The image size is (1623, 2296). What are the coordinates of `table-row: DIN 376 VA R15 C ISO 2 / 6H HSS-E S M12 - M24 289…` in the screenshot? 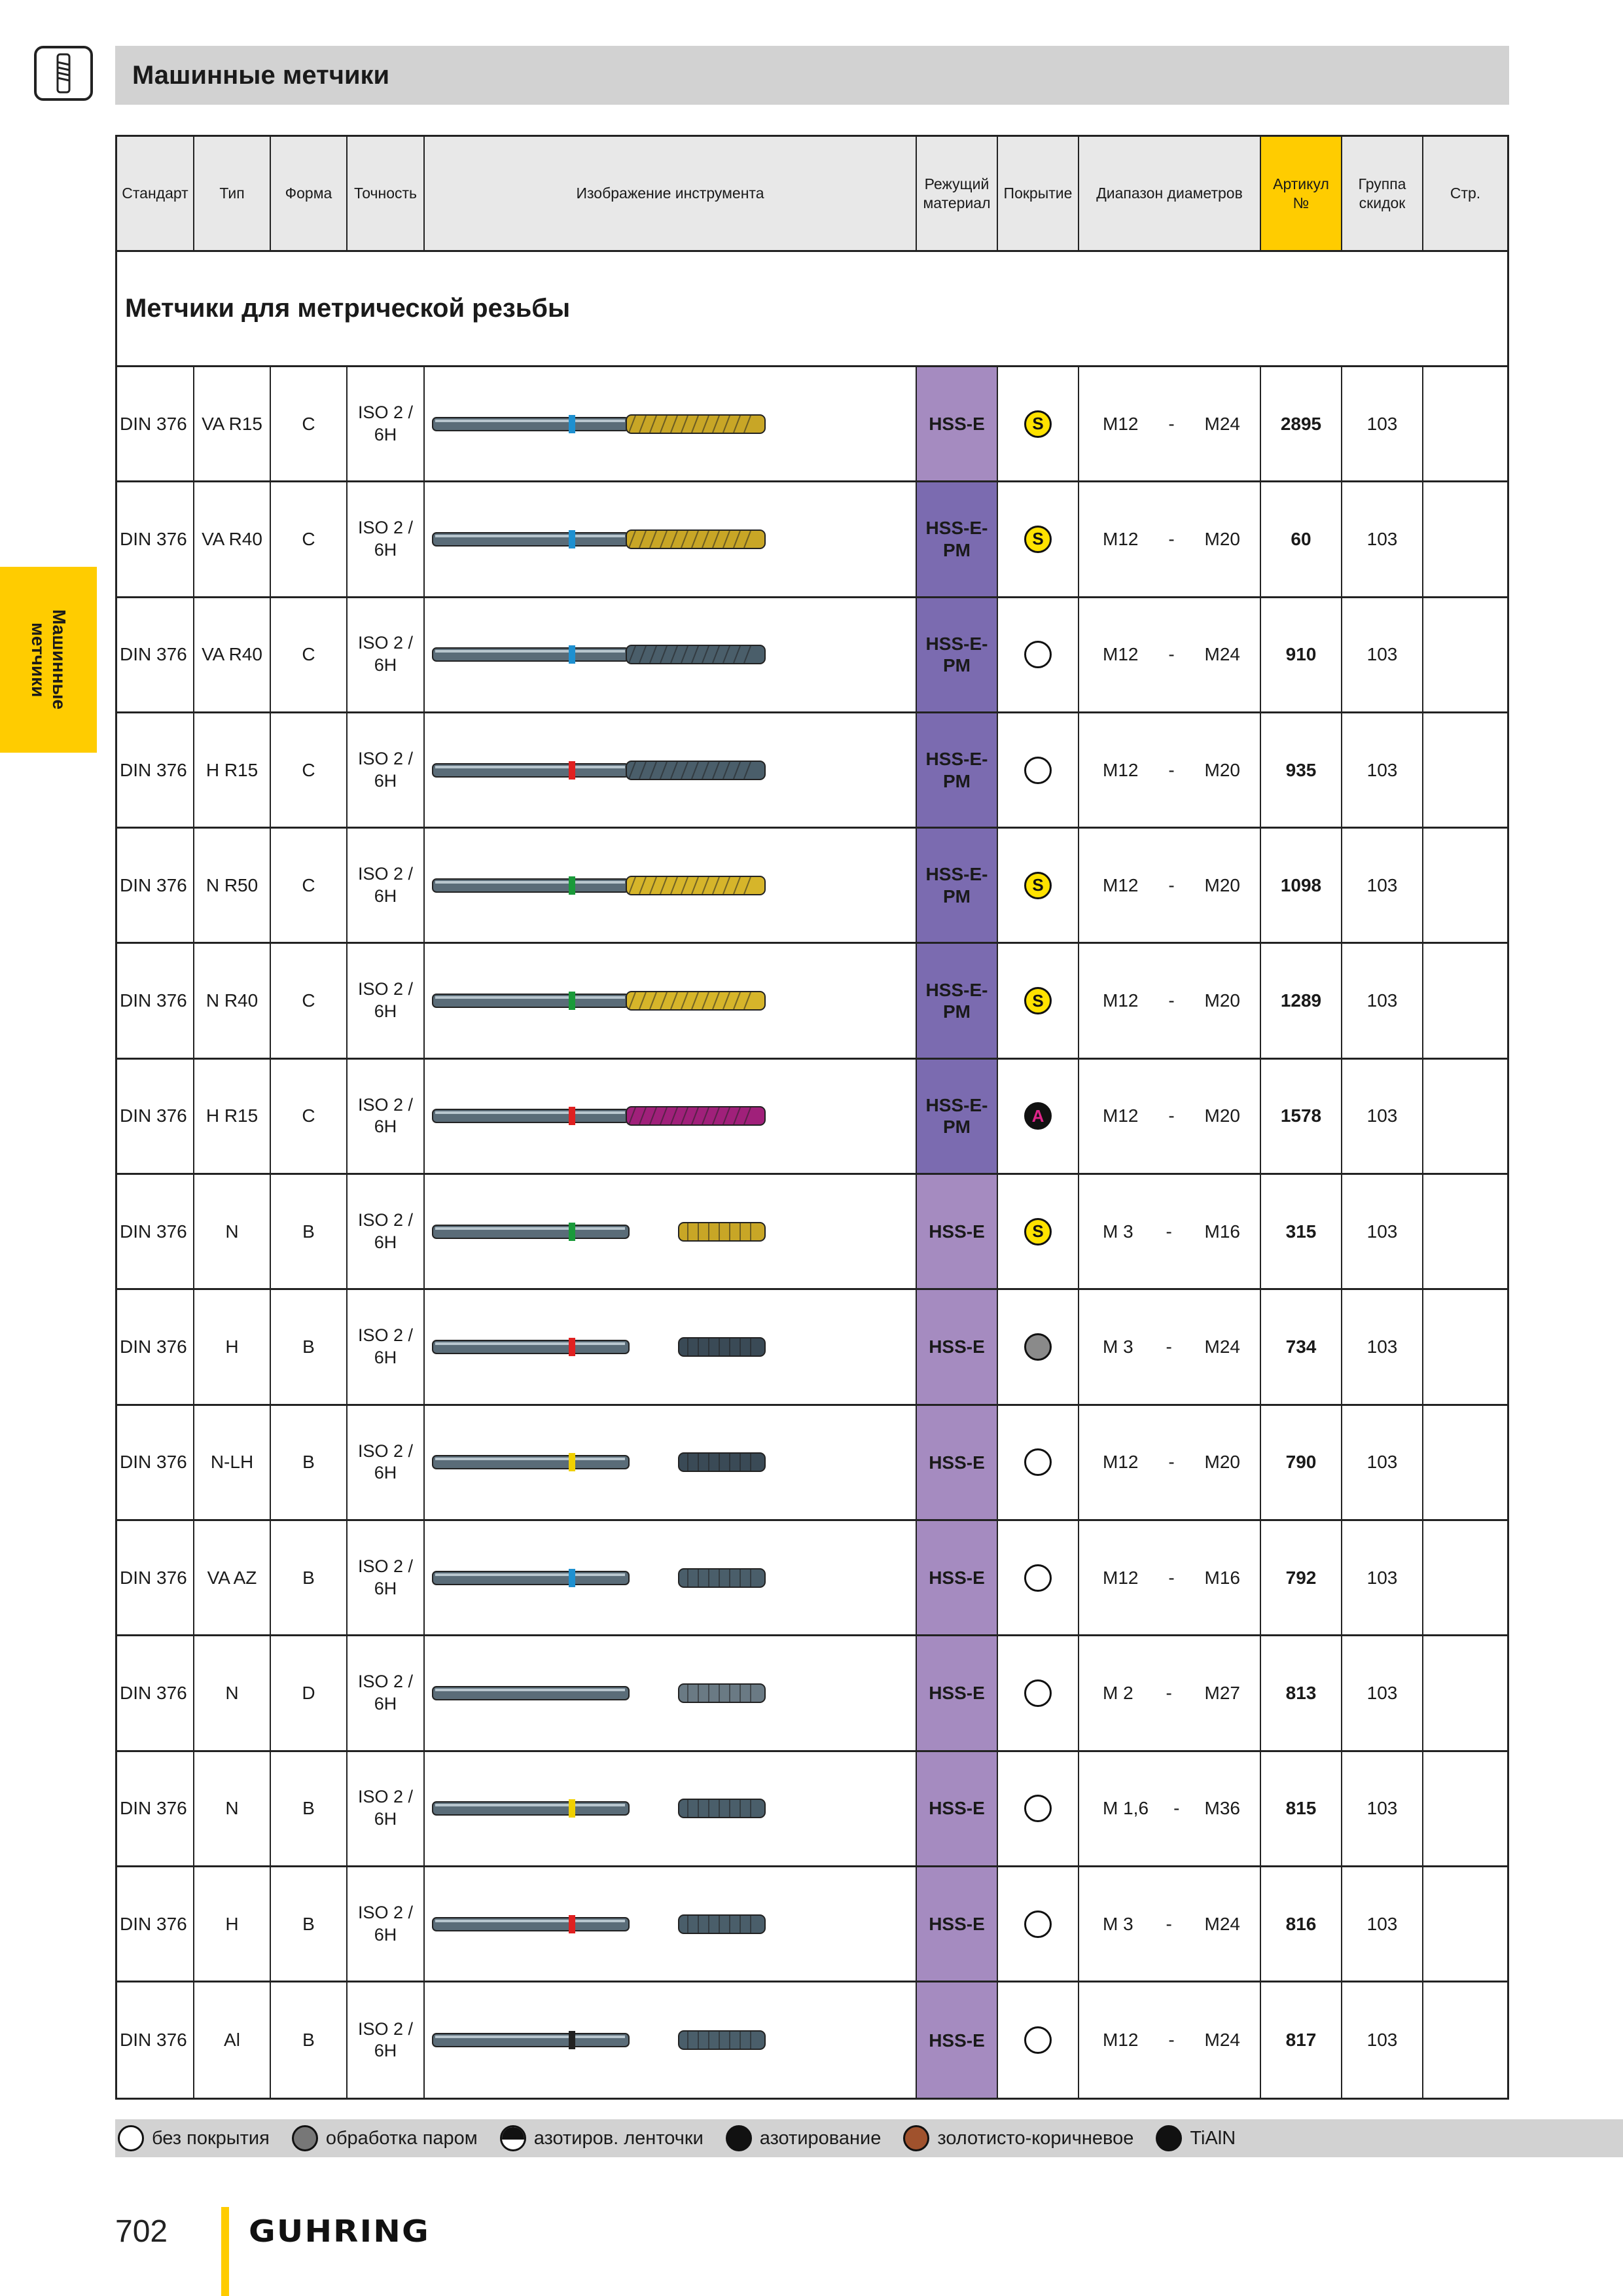 It's located at (812, 425).